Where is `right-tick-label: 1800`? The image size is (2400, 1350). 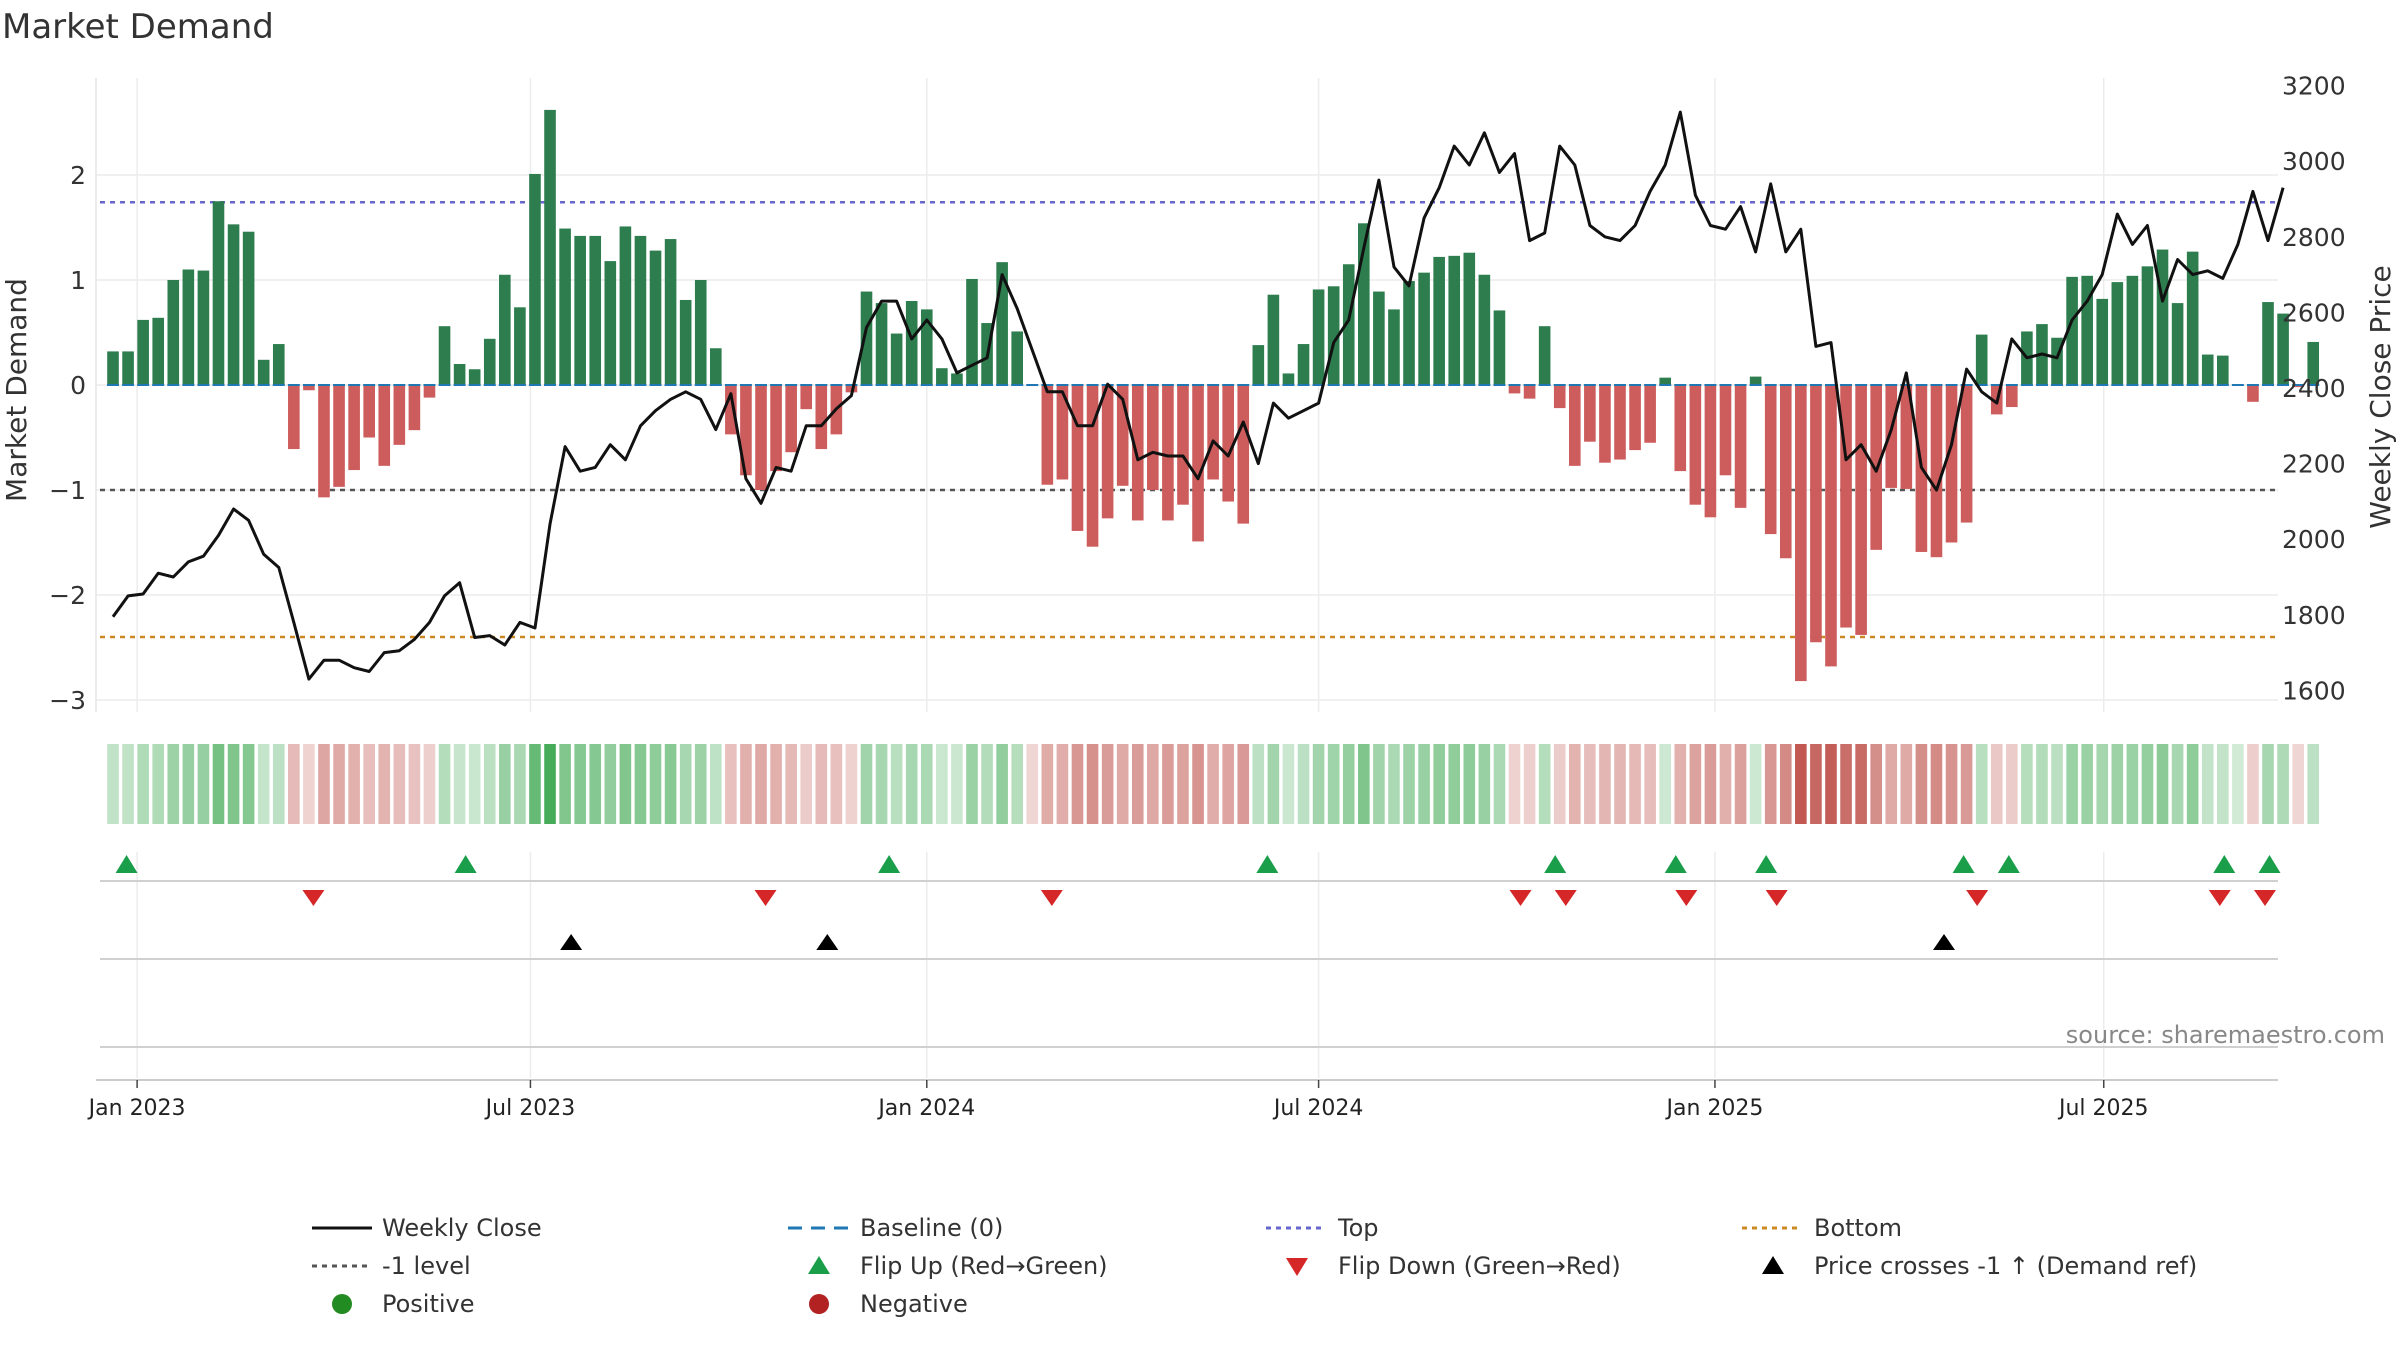 right-tick-label: 1800 is located at coordinates (2314, 615).